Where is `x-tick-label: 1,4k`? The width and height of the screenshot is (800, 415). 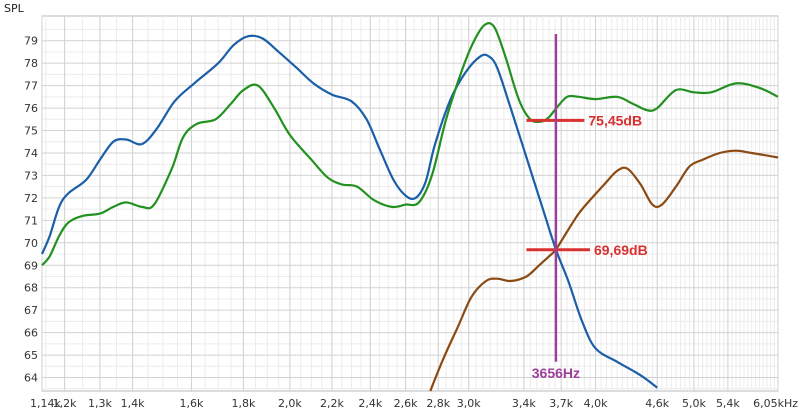
x-tick-label: 1,4k is located at coordinates (133, 403).